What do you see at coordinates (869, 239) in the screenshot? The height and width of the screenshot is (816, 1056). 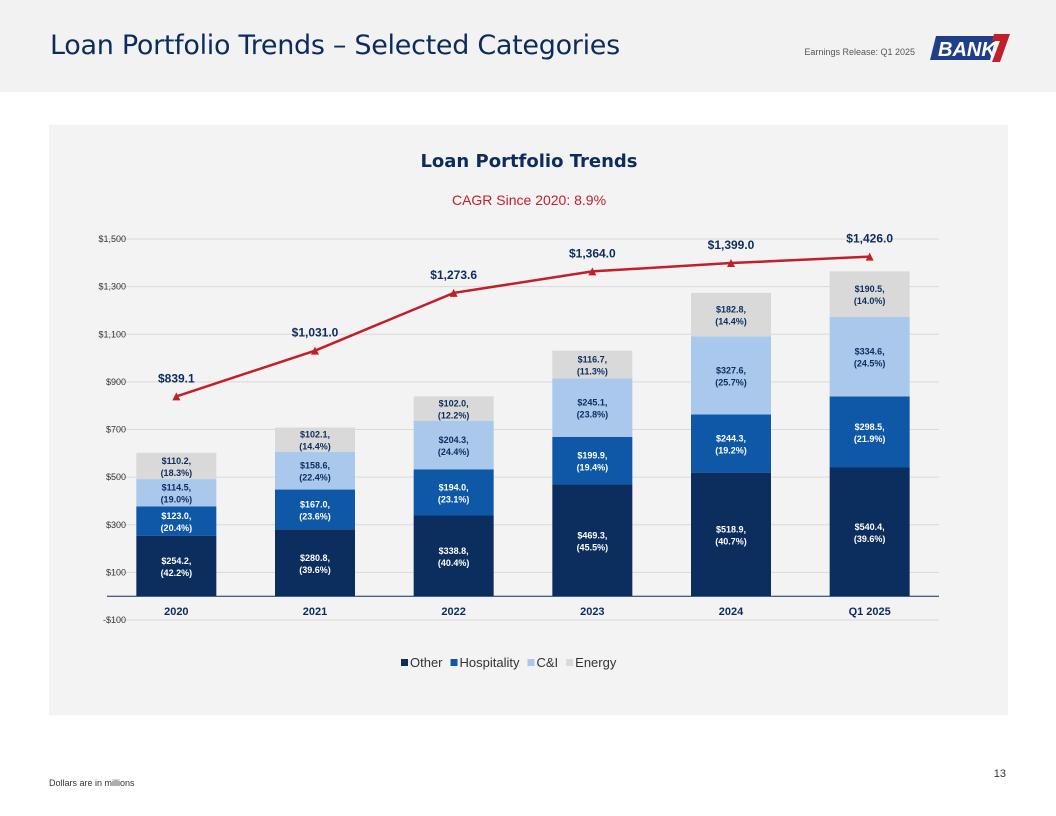 I see `total-label: $1,426.0` at bounding box center [869, 239].